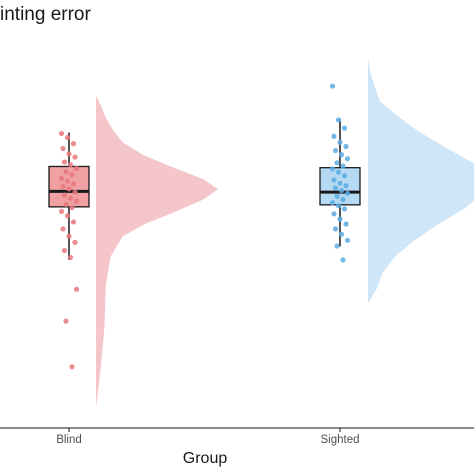 Image resolution: width=474 pixels, height=474 pixels. Describe the element at coordinates (339, 440) in the screenshot. I see `x-tick-label: Sighted` at that location.